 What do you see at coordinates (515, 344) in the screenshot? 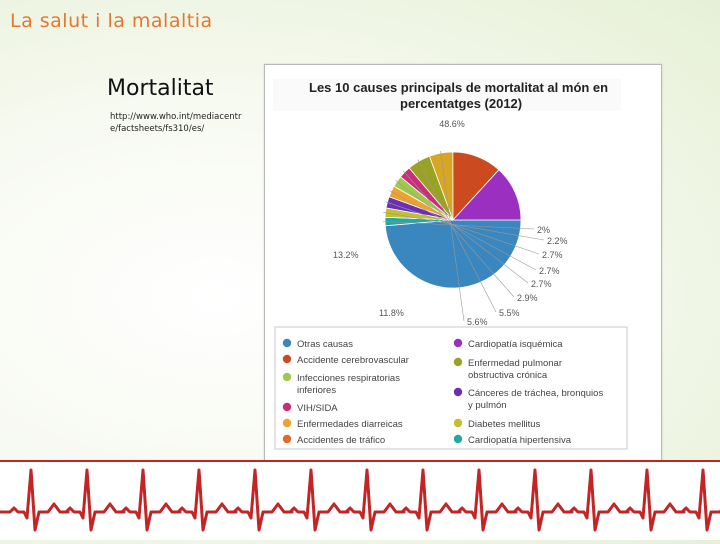
I see `legend-label: Cardiopatía isquémica` at bounding box center [515, 344].